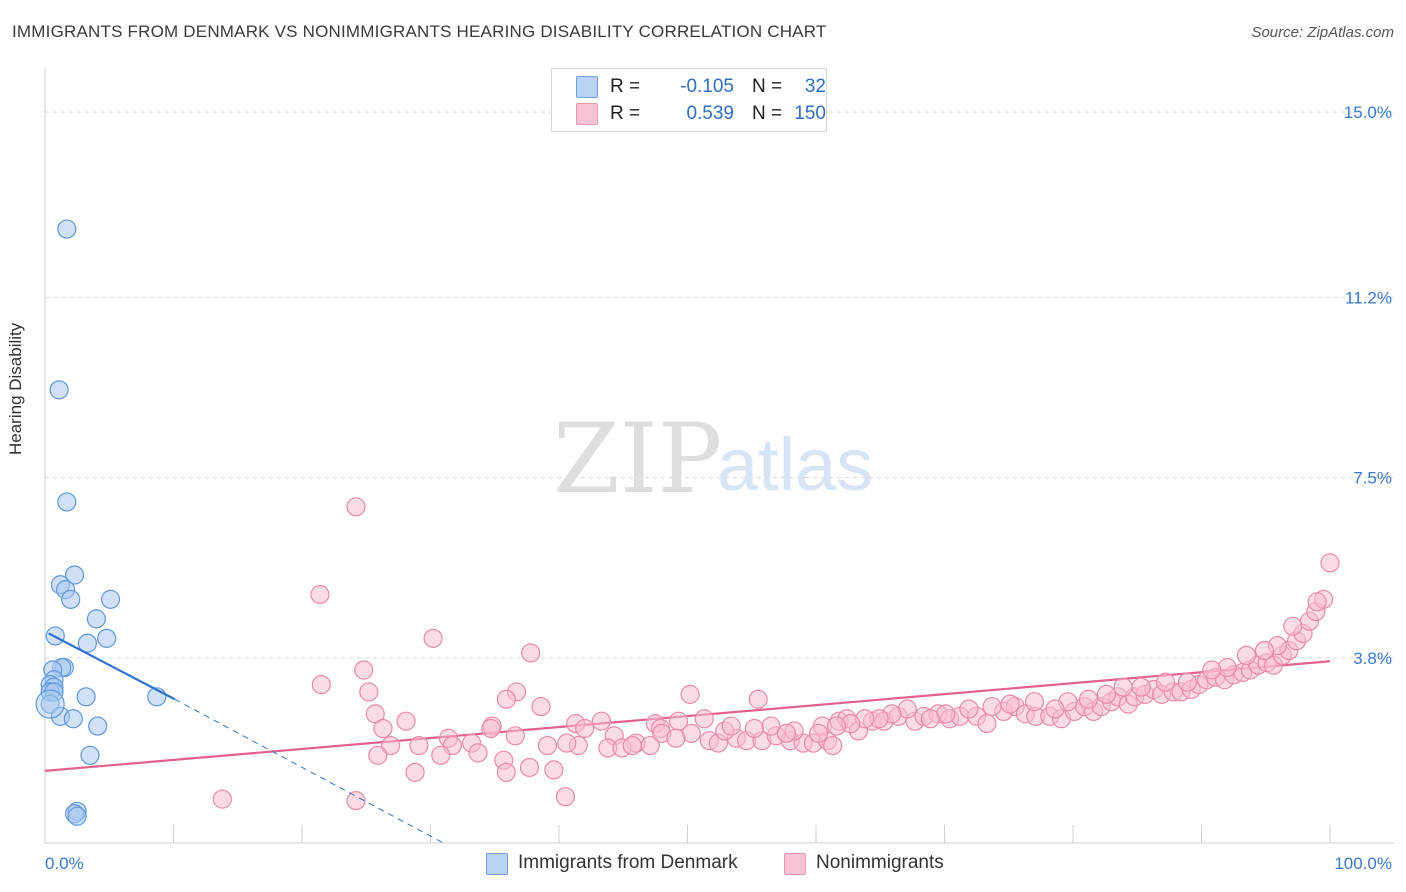 The width and height of the screenshot is (1406, 892). I want to click on y-axis-label: Hearing Disability, so click(15, 388).